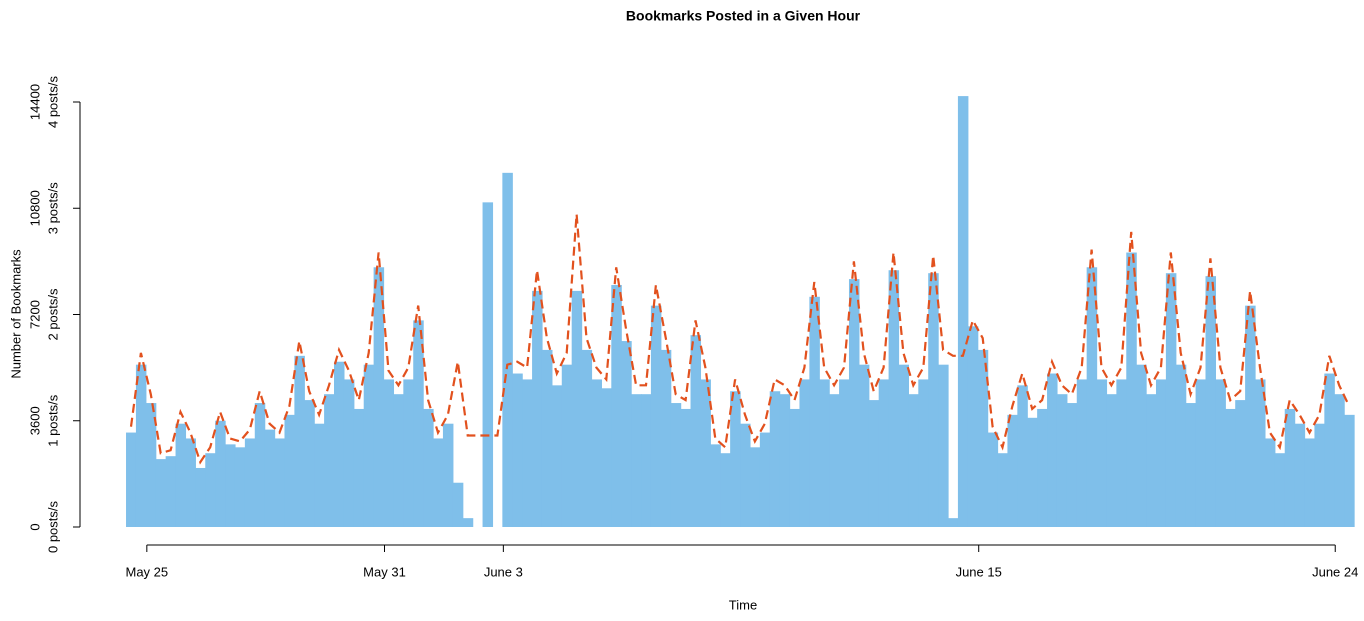 This screenshot has width=1364, height=621. I want to click on x-tick-label: May 25, so click(147, 571).